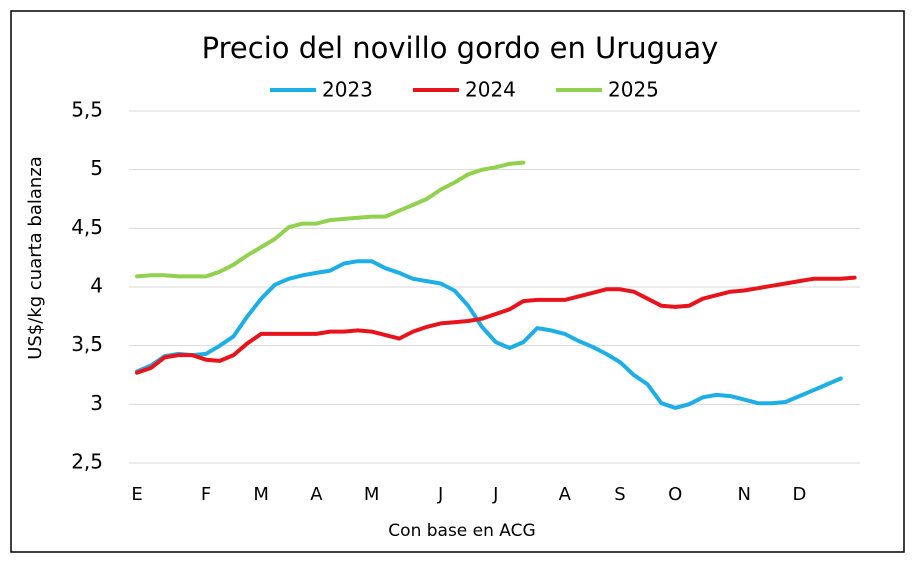  I want to click on x-tick-label: D, so click(799, 494).